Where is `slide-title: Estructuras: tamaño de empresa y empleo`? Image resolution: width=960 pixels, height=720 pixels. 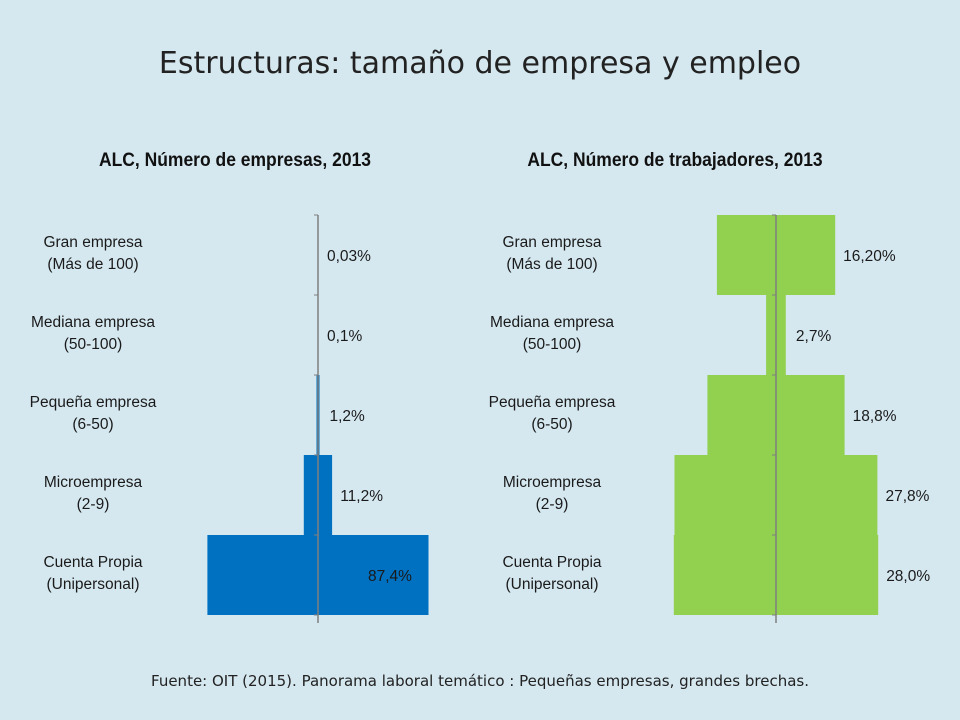
slide-title: Estructuras: tamaño de empresa y empleo is located at coordinates (480, 63).